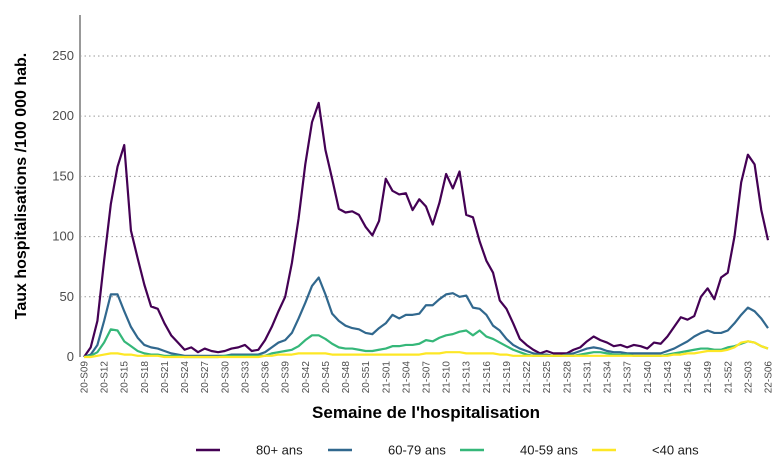  I want to click on x-tick-label: 20-S42, so click(306, 377).